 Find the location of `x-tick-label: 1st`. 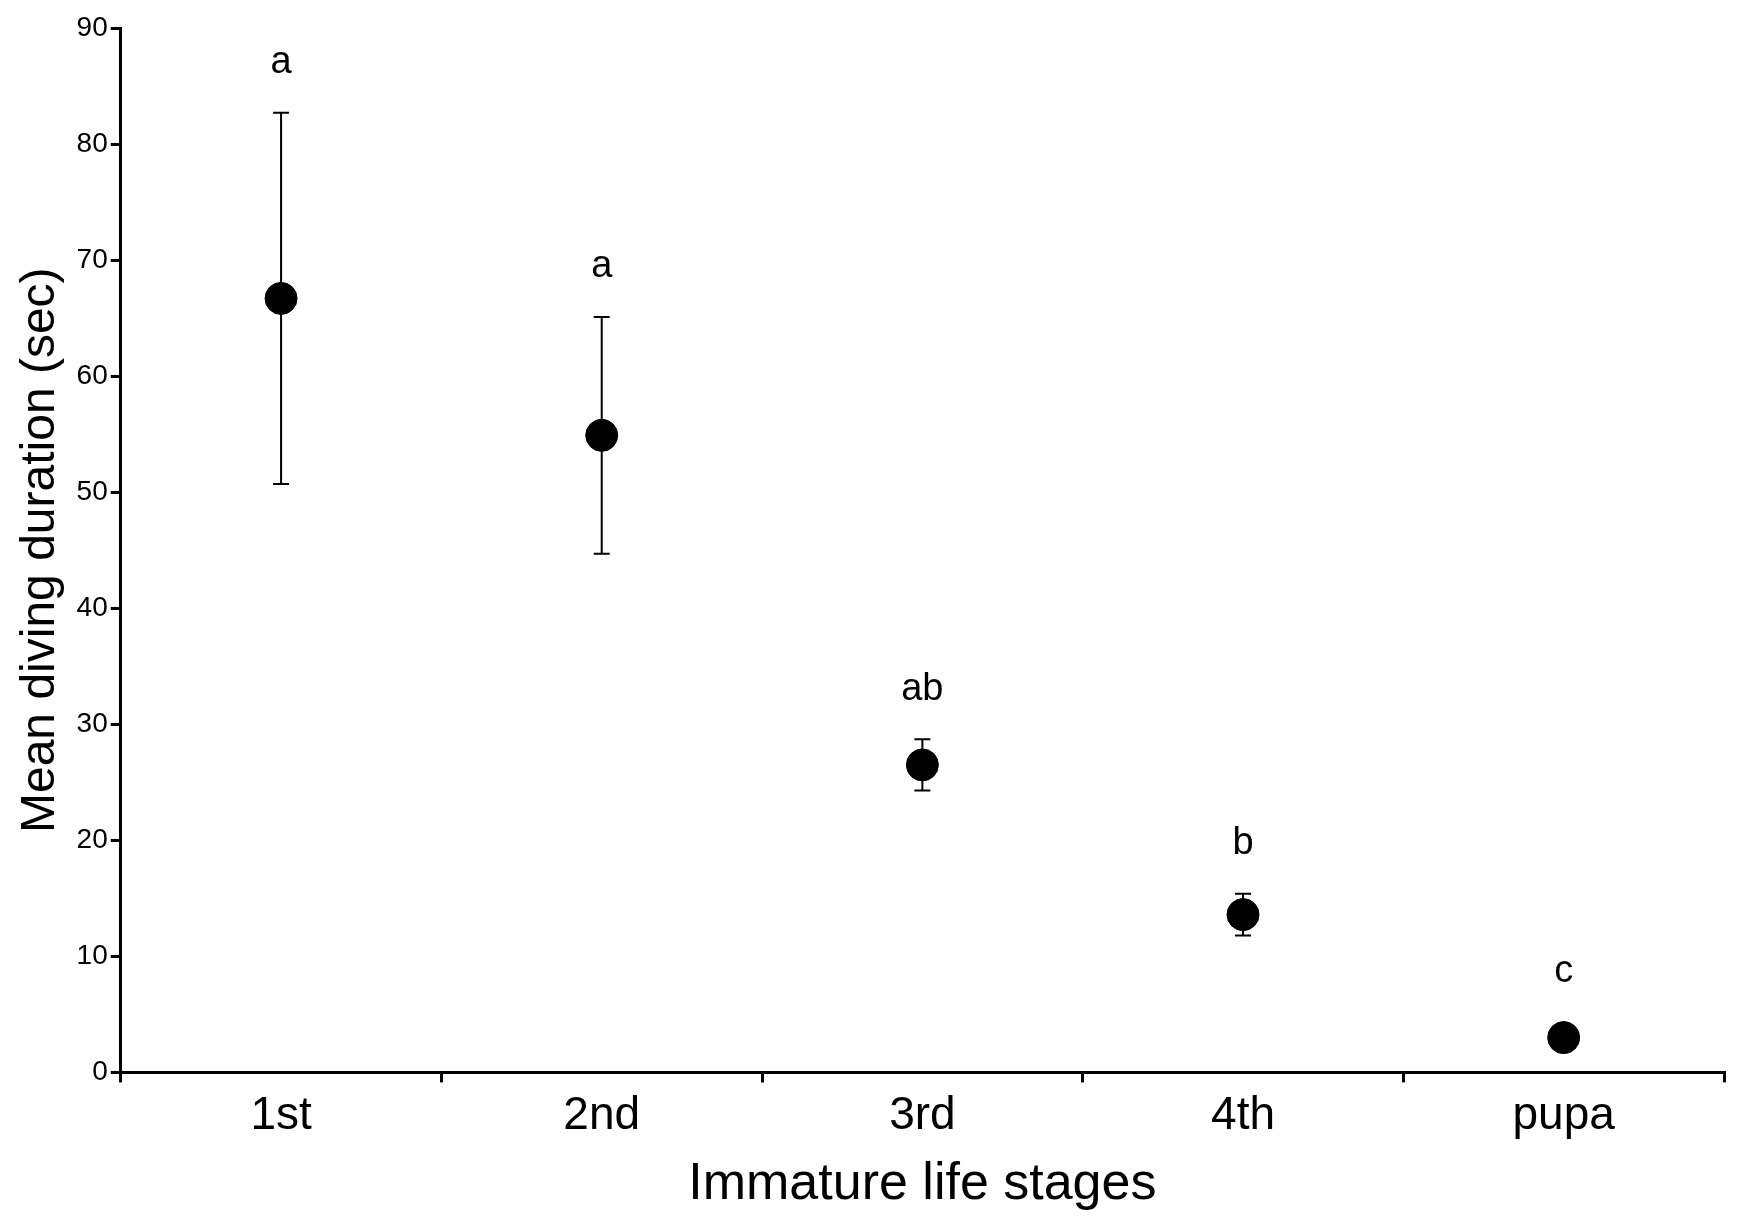

x-tick-label: 1st is located at coordinates (281, 1112).